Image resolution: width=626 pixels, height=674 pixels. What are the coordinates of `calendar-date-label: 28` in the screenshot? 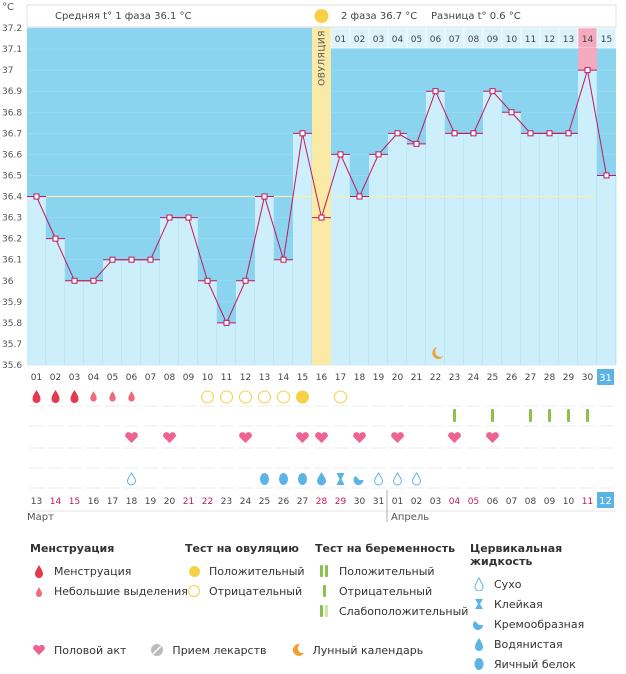 It's located at (322, 502).